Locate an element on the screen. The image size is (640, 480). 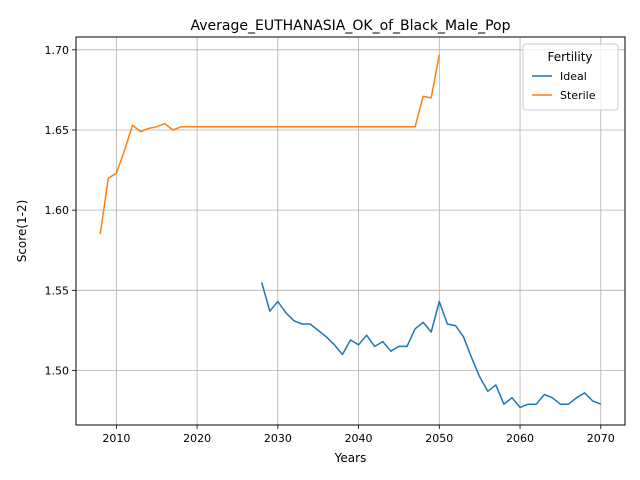
legend: Fertility Ideal Sterile is located at coordinates (570, 77).